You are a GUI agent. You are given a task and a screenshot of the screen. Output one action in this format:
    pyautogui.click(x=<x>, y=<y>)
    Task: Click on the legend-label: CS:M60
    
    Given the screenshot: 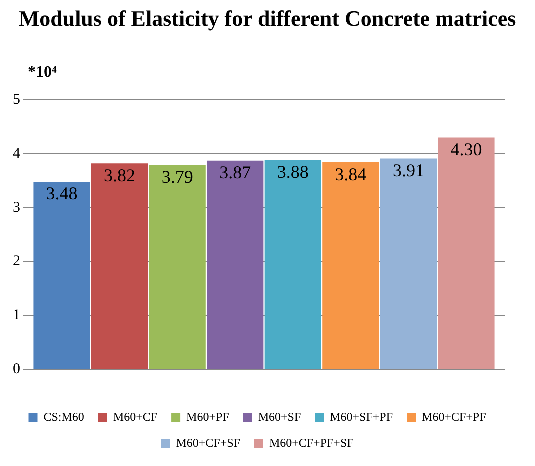 What is the action you would take?
    pyautogui.click(x=64, y=417)
    